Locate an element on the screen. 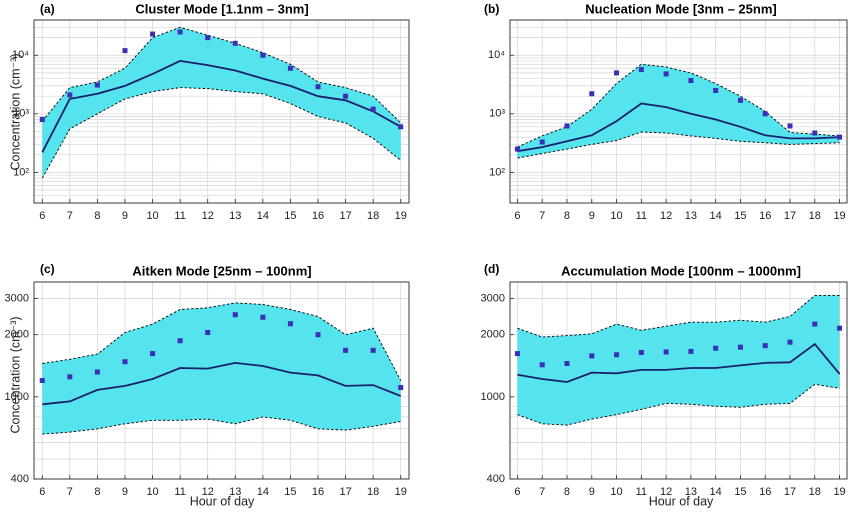  x-tick-label: 8 is located at coordinates (567, 492).